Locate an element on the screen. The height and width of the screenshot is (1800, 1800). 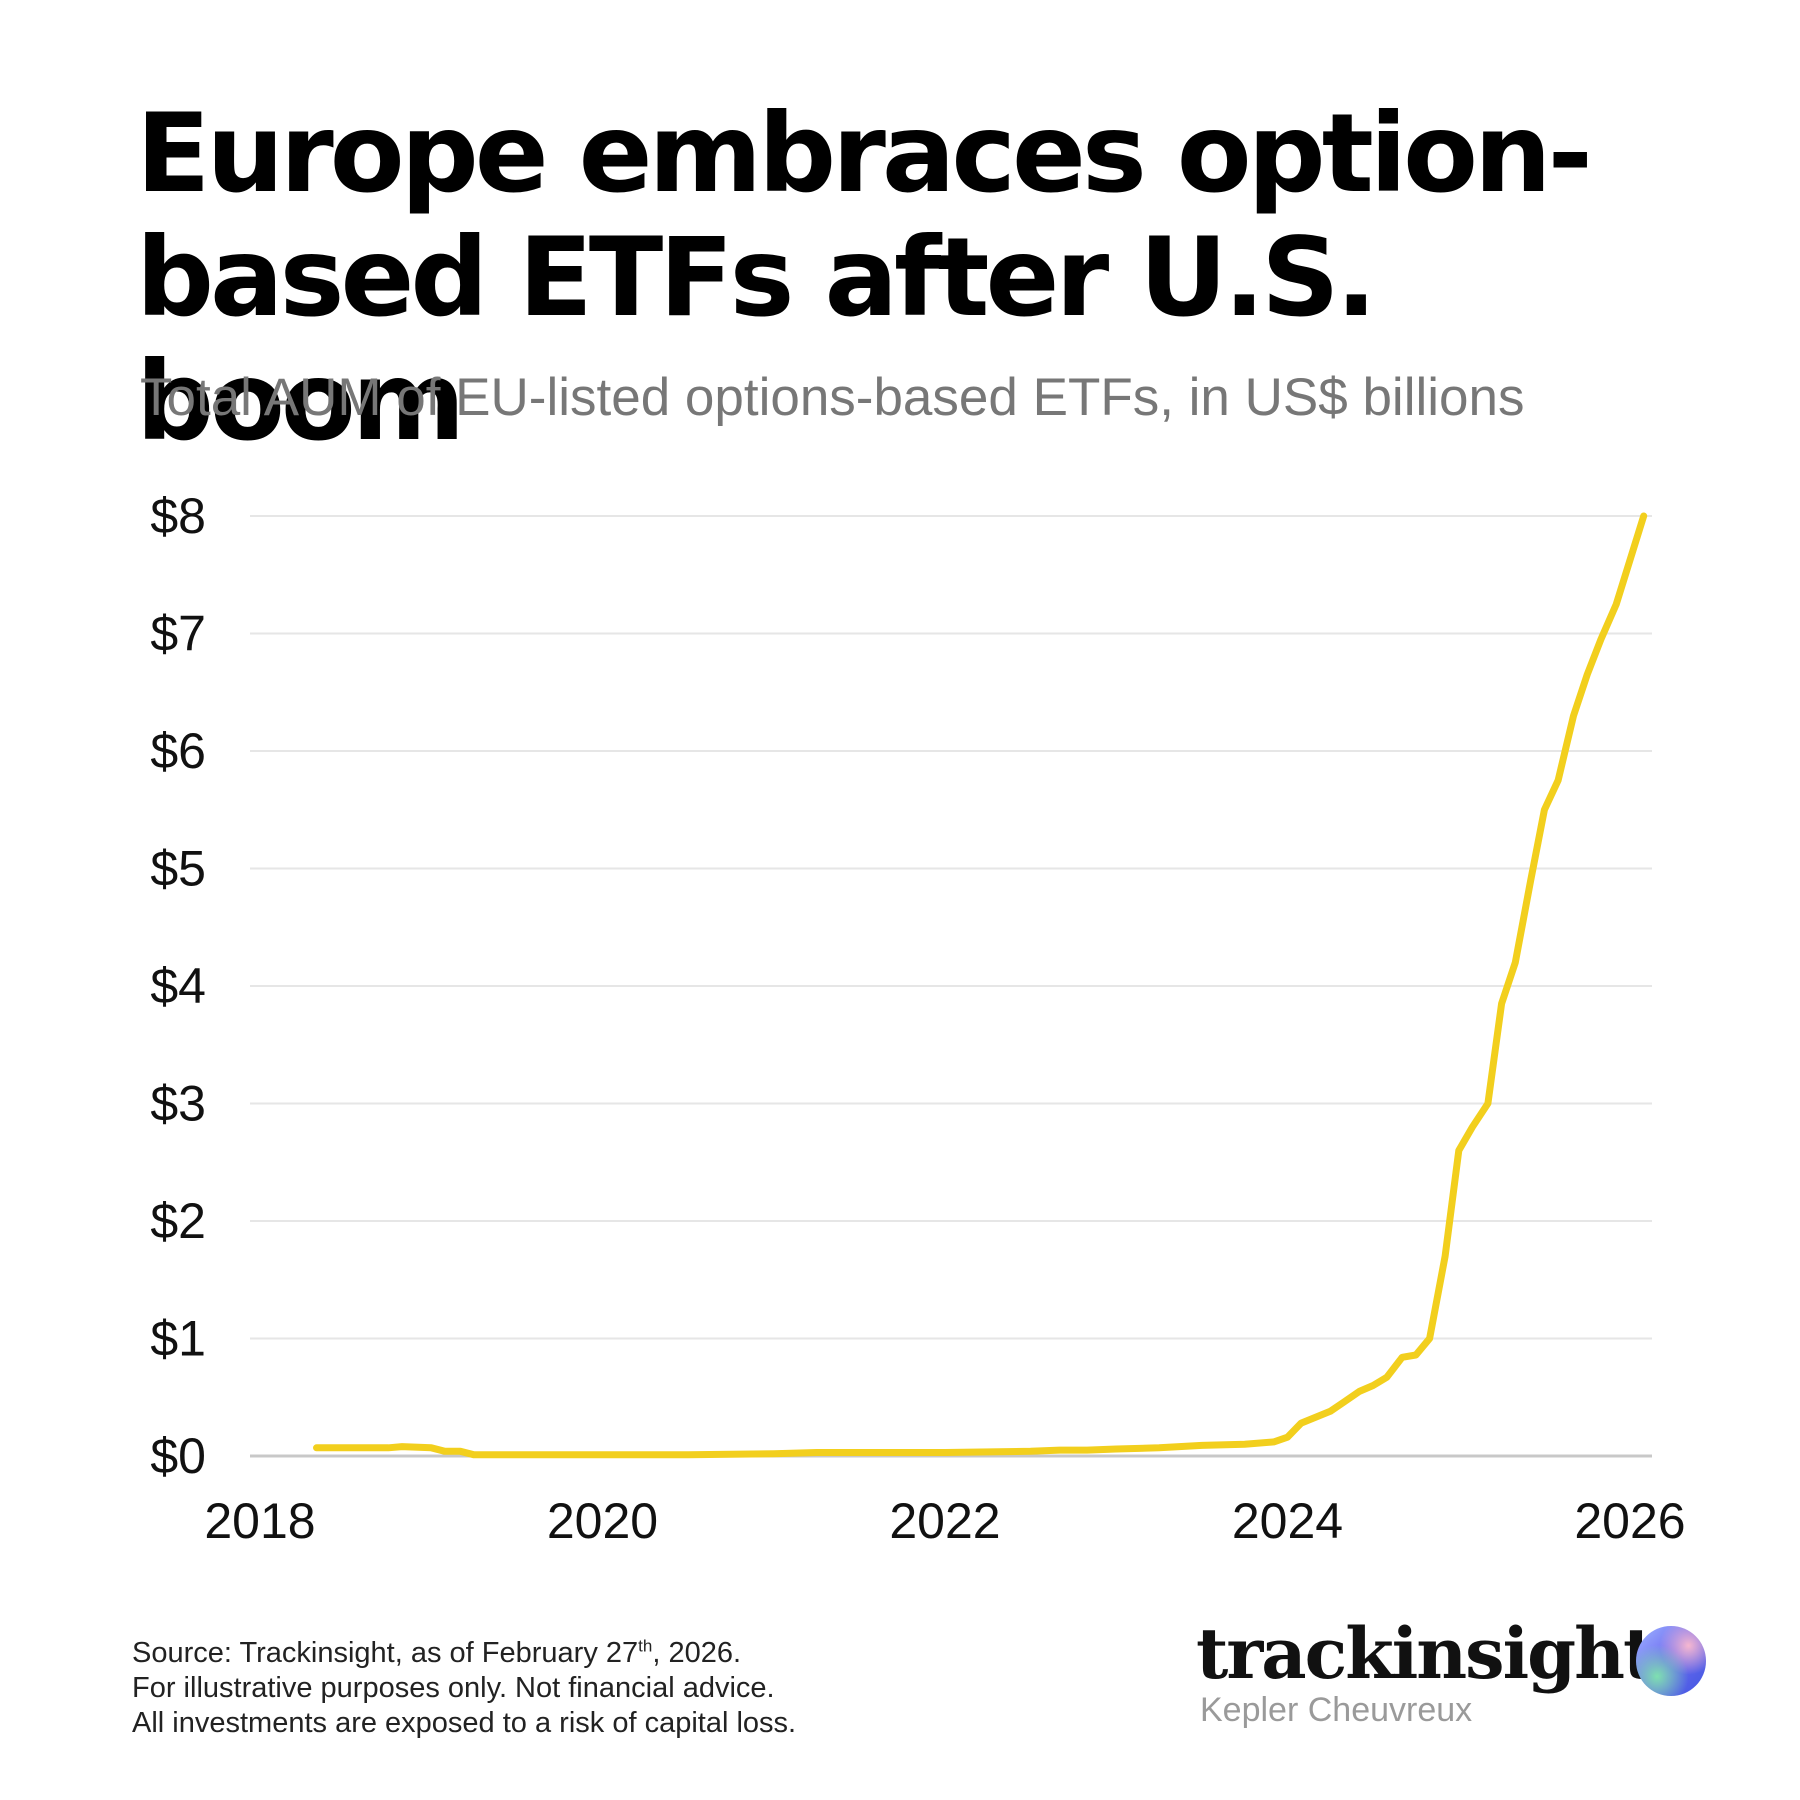
y-tick-label: $0 is located at coordinates (178, 1456).